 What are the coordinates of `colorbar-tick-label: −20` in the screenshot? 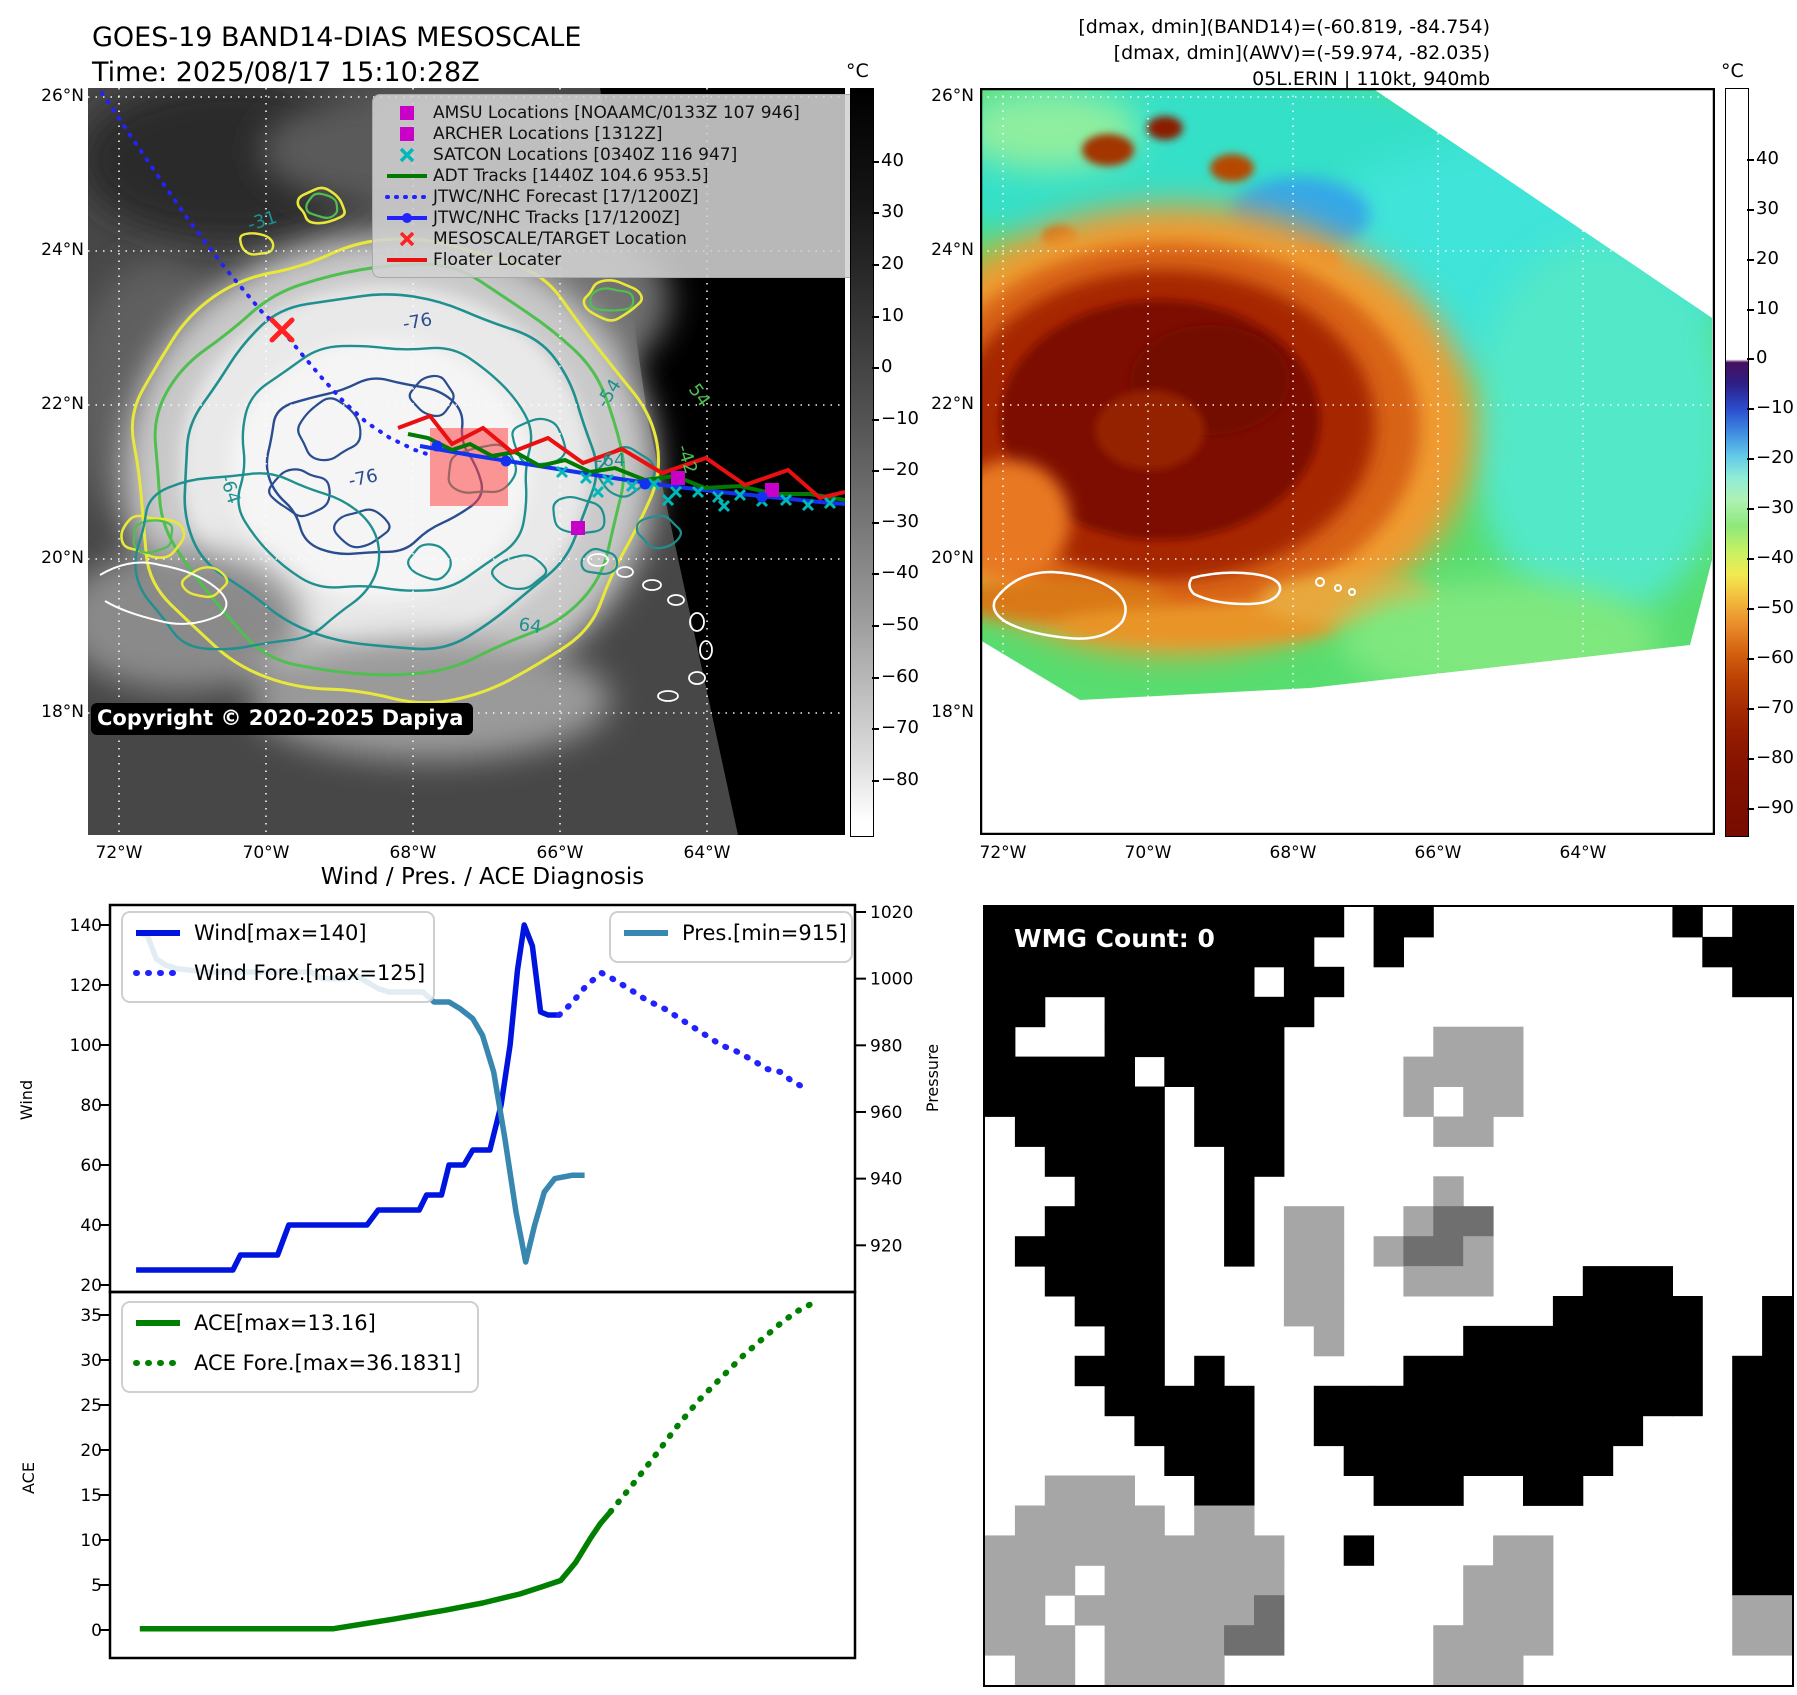 It's located at (900, 470).